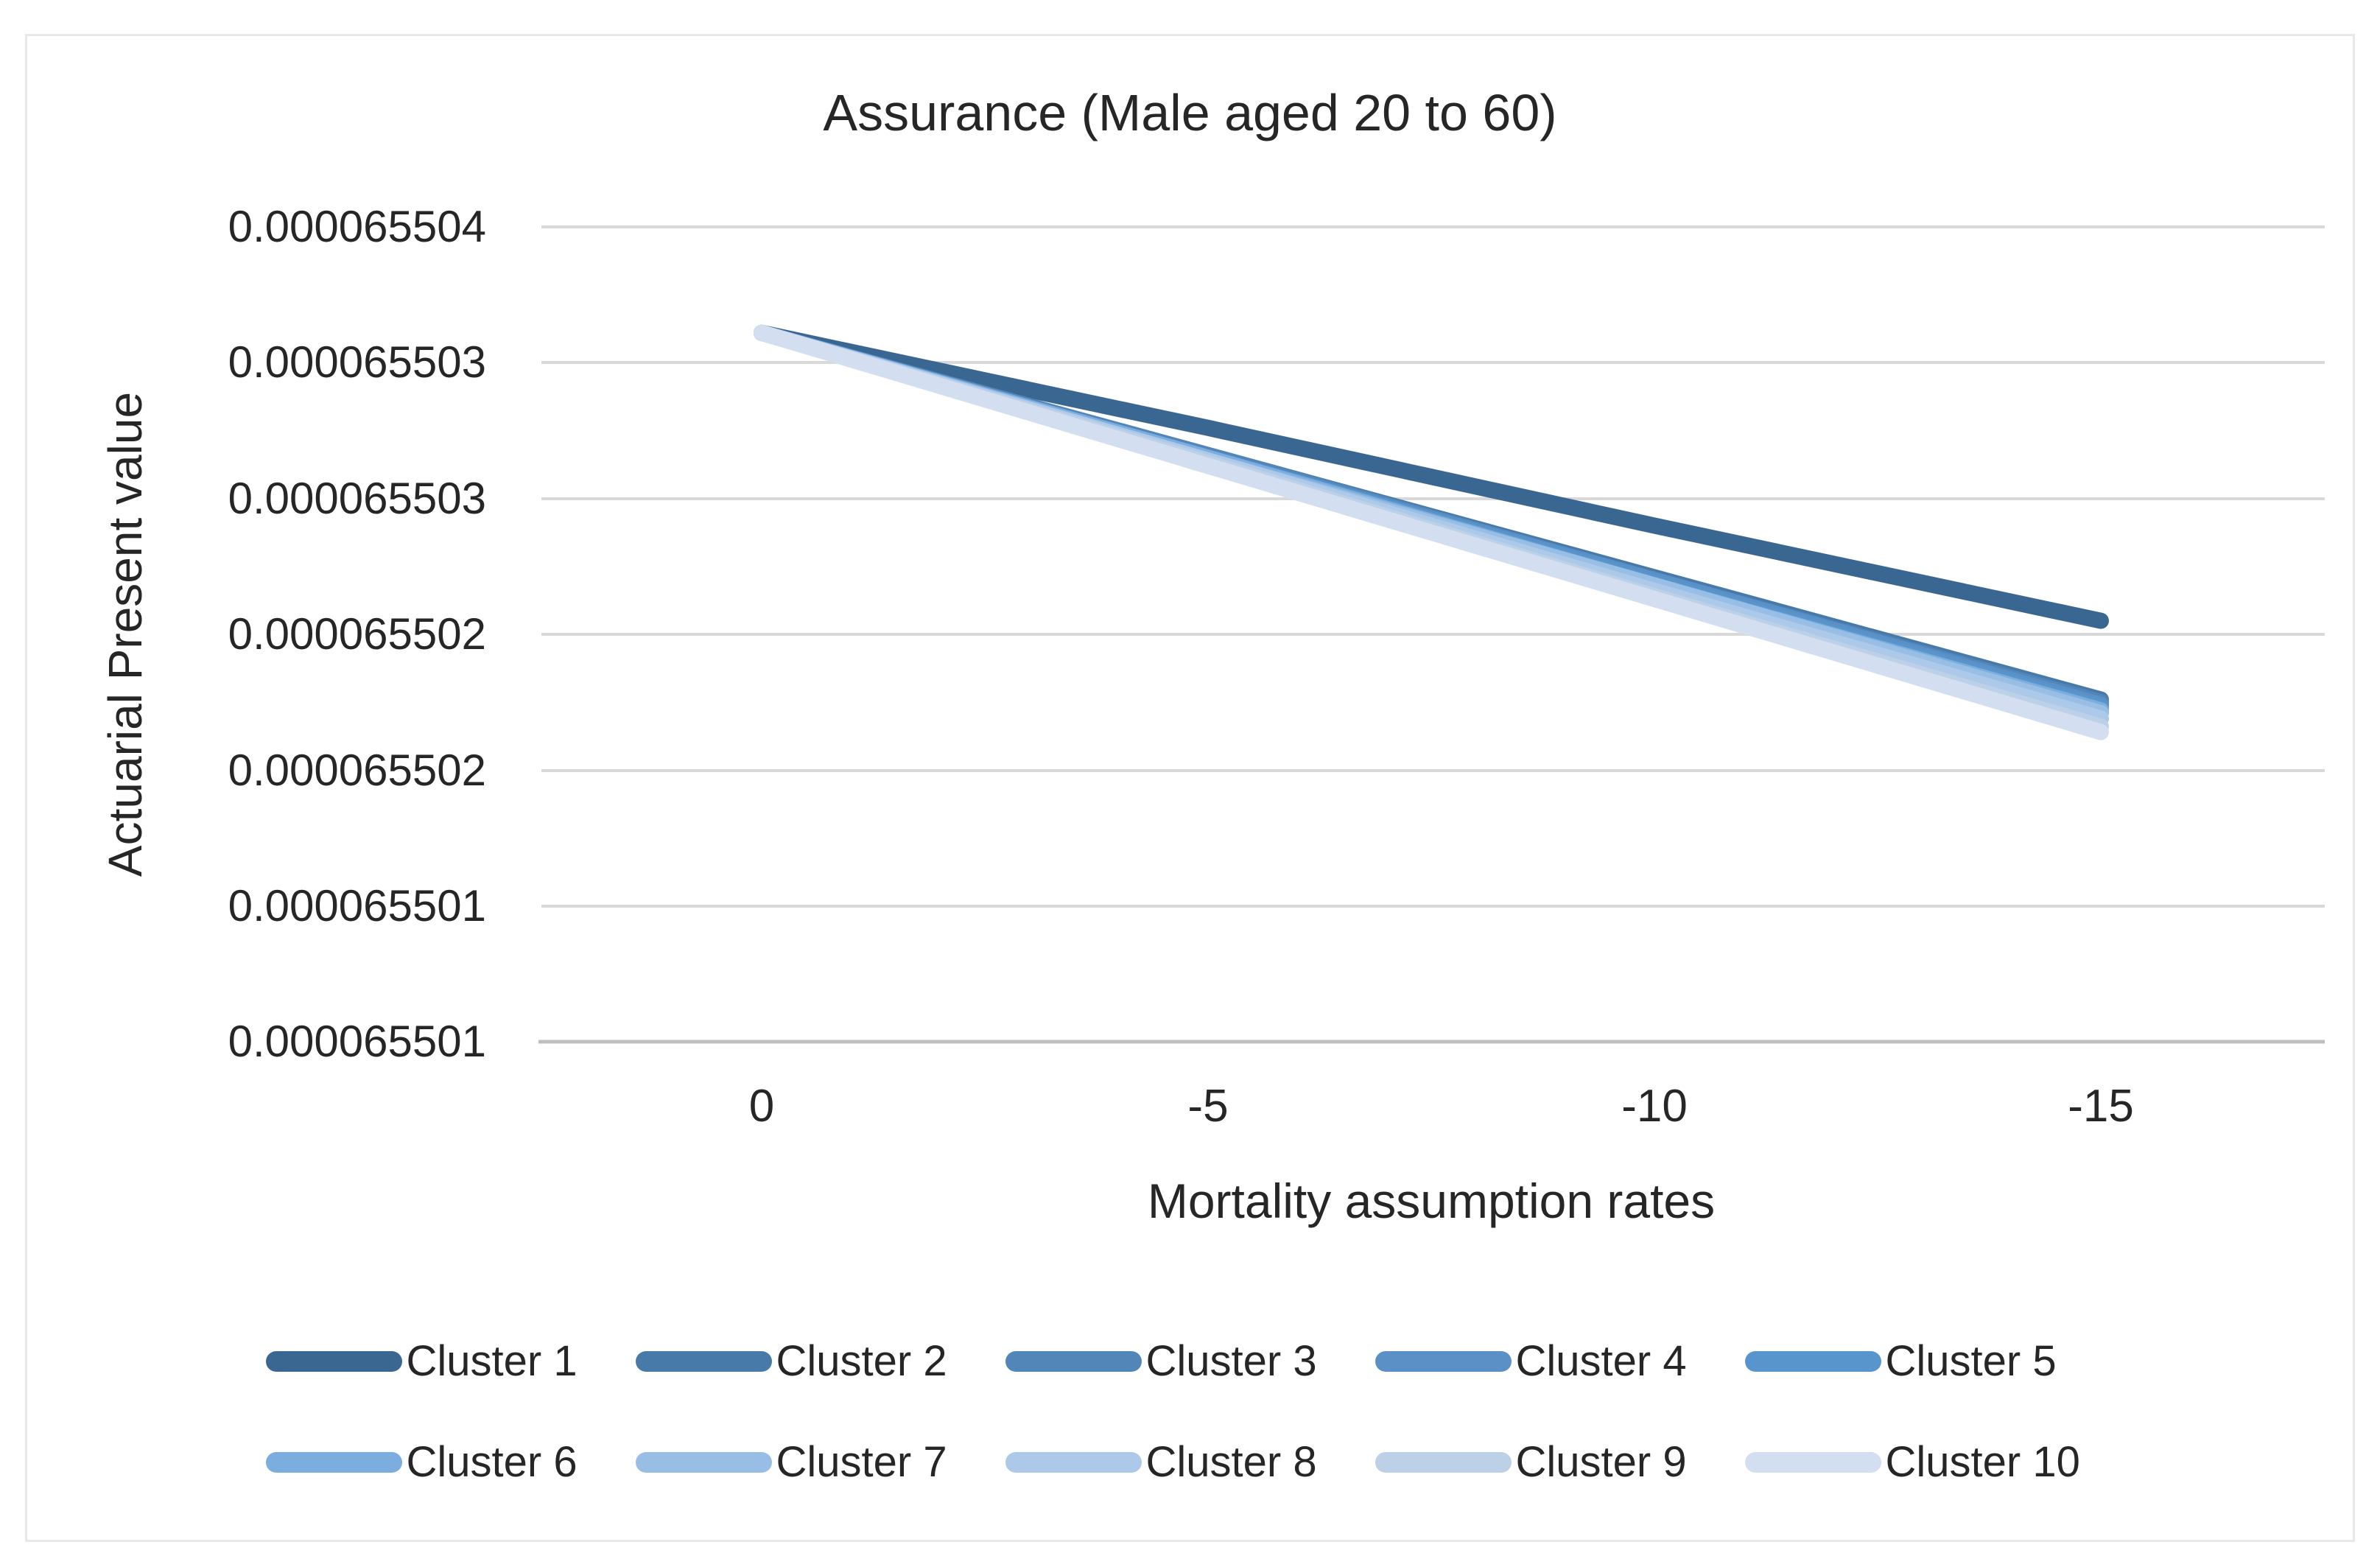  What do you see at coordinates (861, 1462) in the screenshot?
I see `legend-label-cluster-7: Cluster 7` at bounding box center [861, 1462].